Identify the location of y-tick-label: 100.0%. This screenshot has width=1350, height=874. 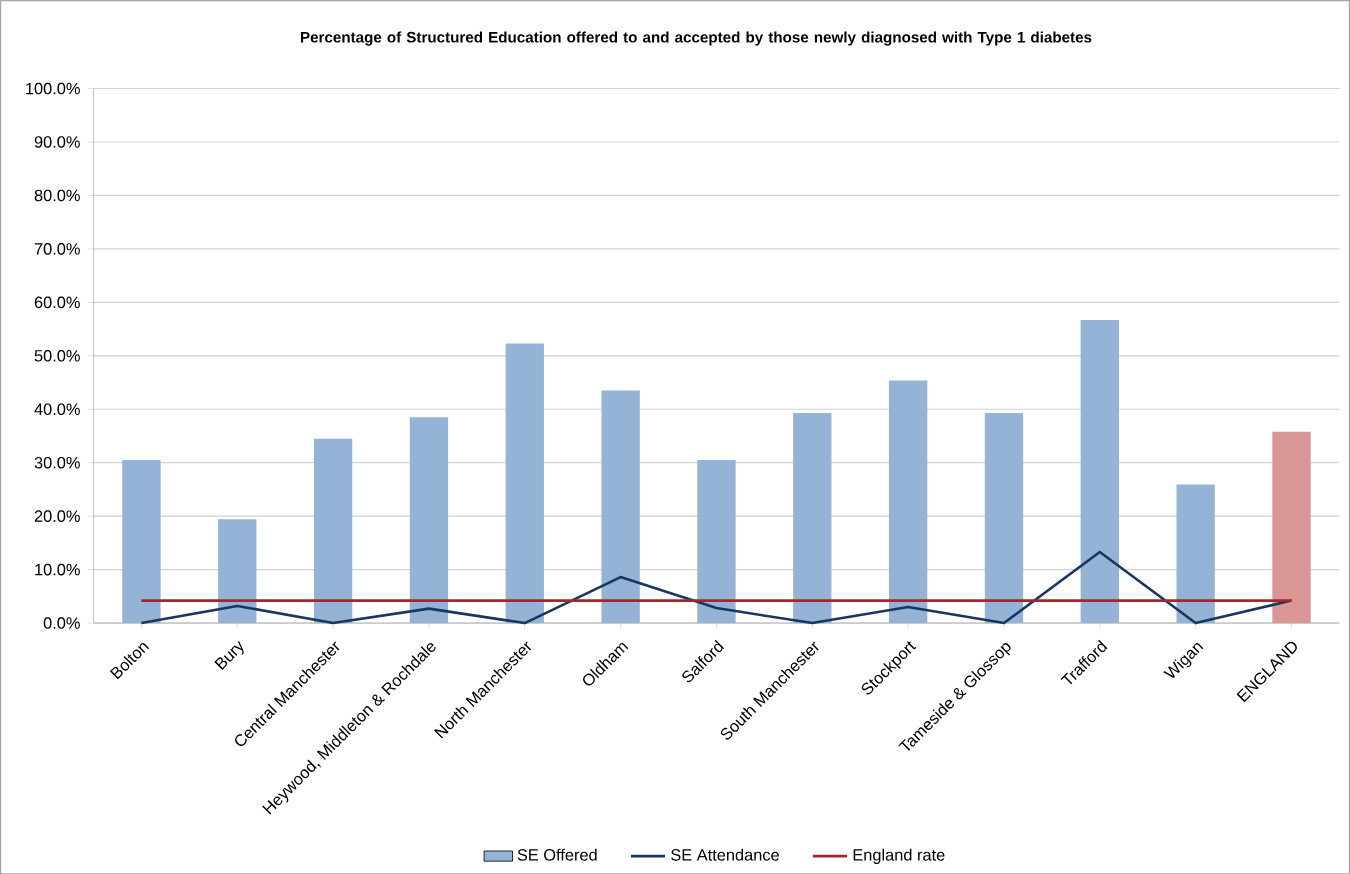
(53, 88).